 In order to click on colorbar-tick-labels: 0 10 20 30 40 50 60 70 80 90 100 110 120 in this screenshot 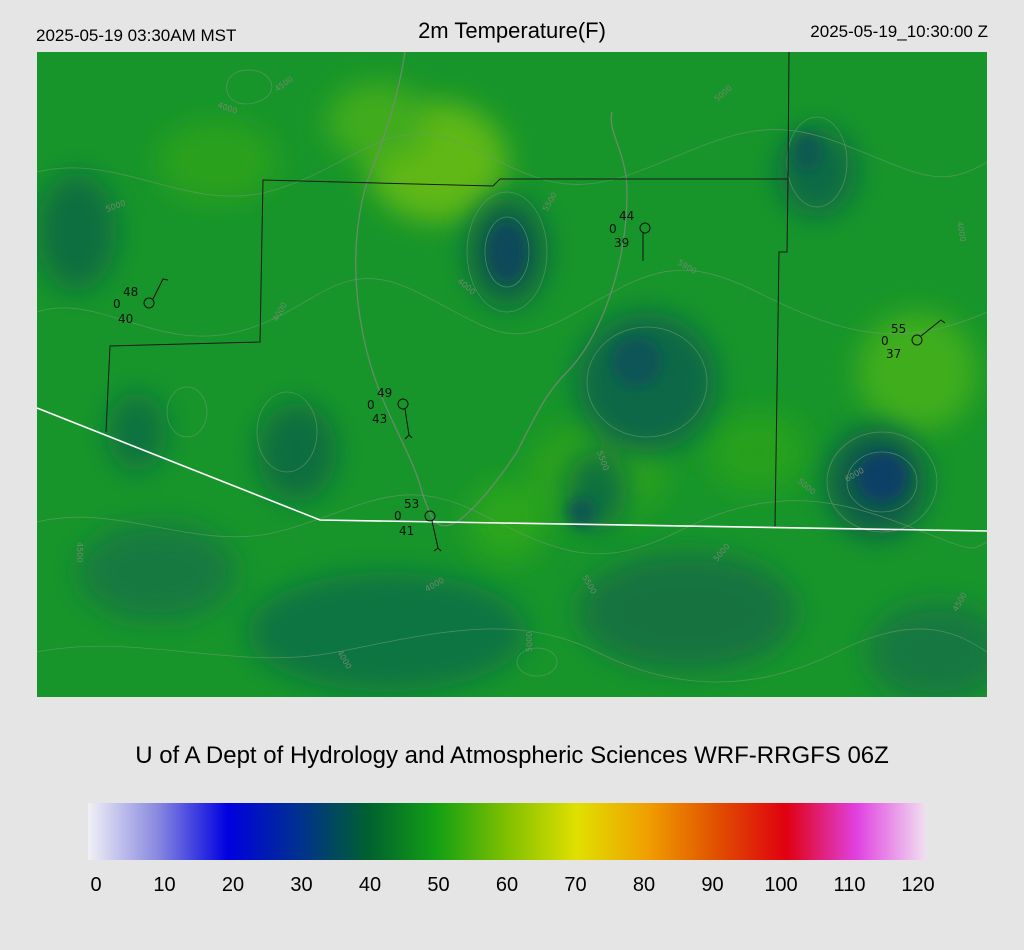, I will do `click(512, 889)`.